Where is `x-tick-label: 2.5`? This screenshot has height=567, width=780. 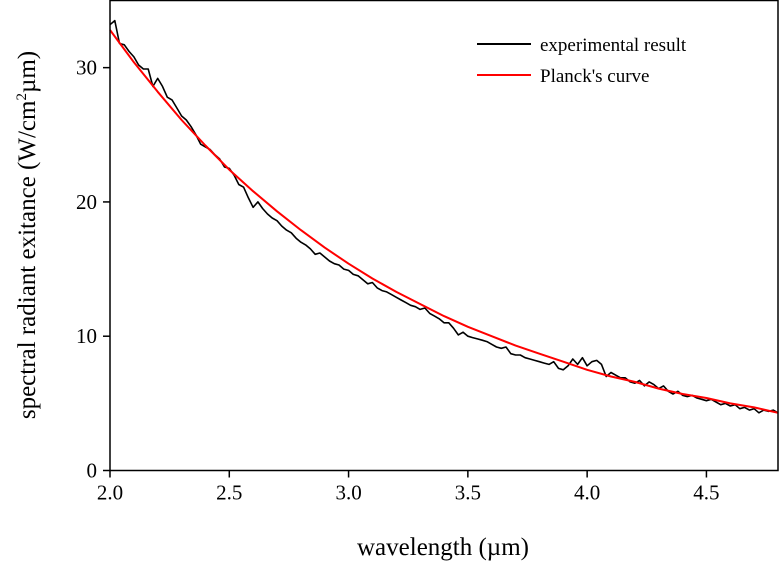 x-tick-label: 2.5 is located at coordinates (229, 493).